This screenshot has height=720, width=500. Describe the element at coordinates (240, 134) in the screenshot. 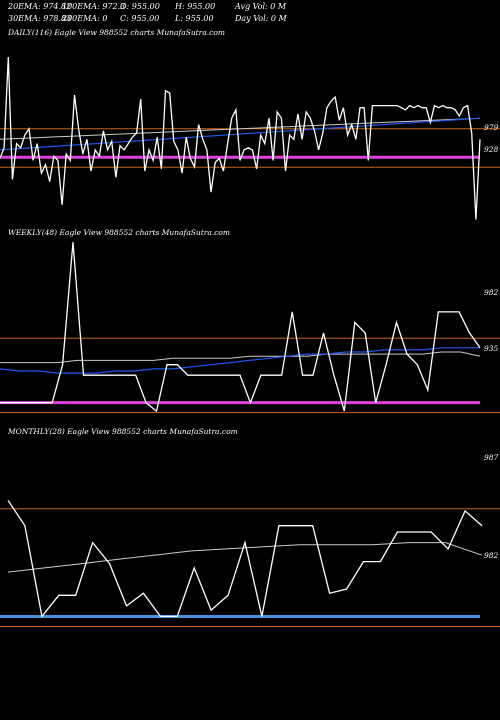

I see `daily-ema-fast-line` at that location.